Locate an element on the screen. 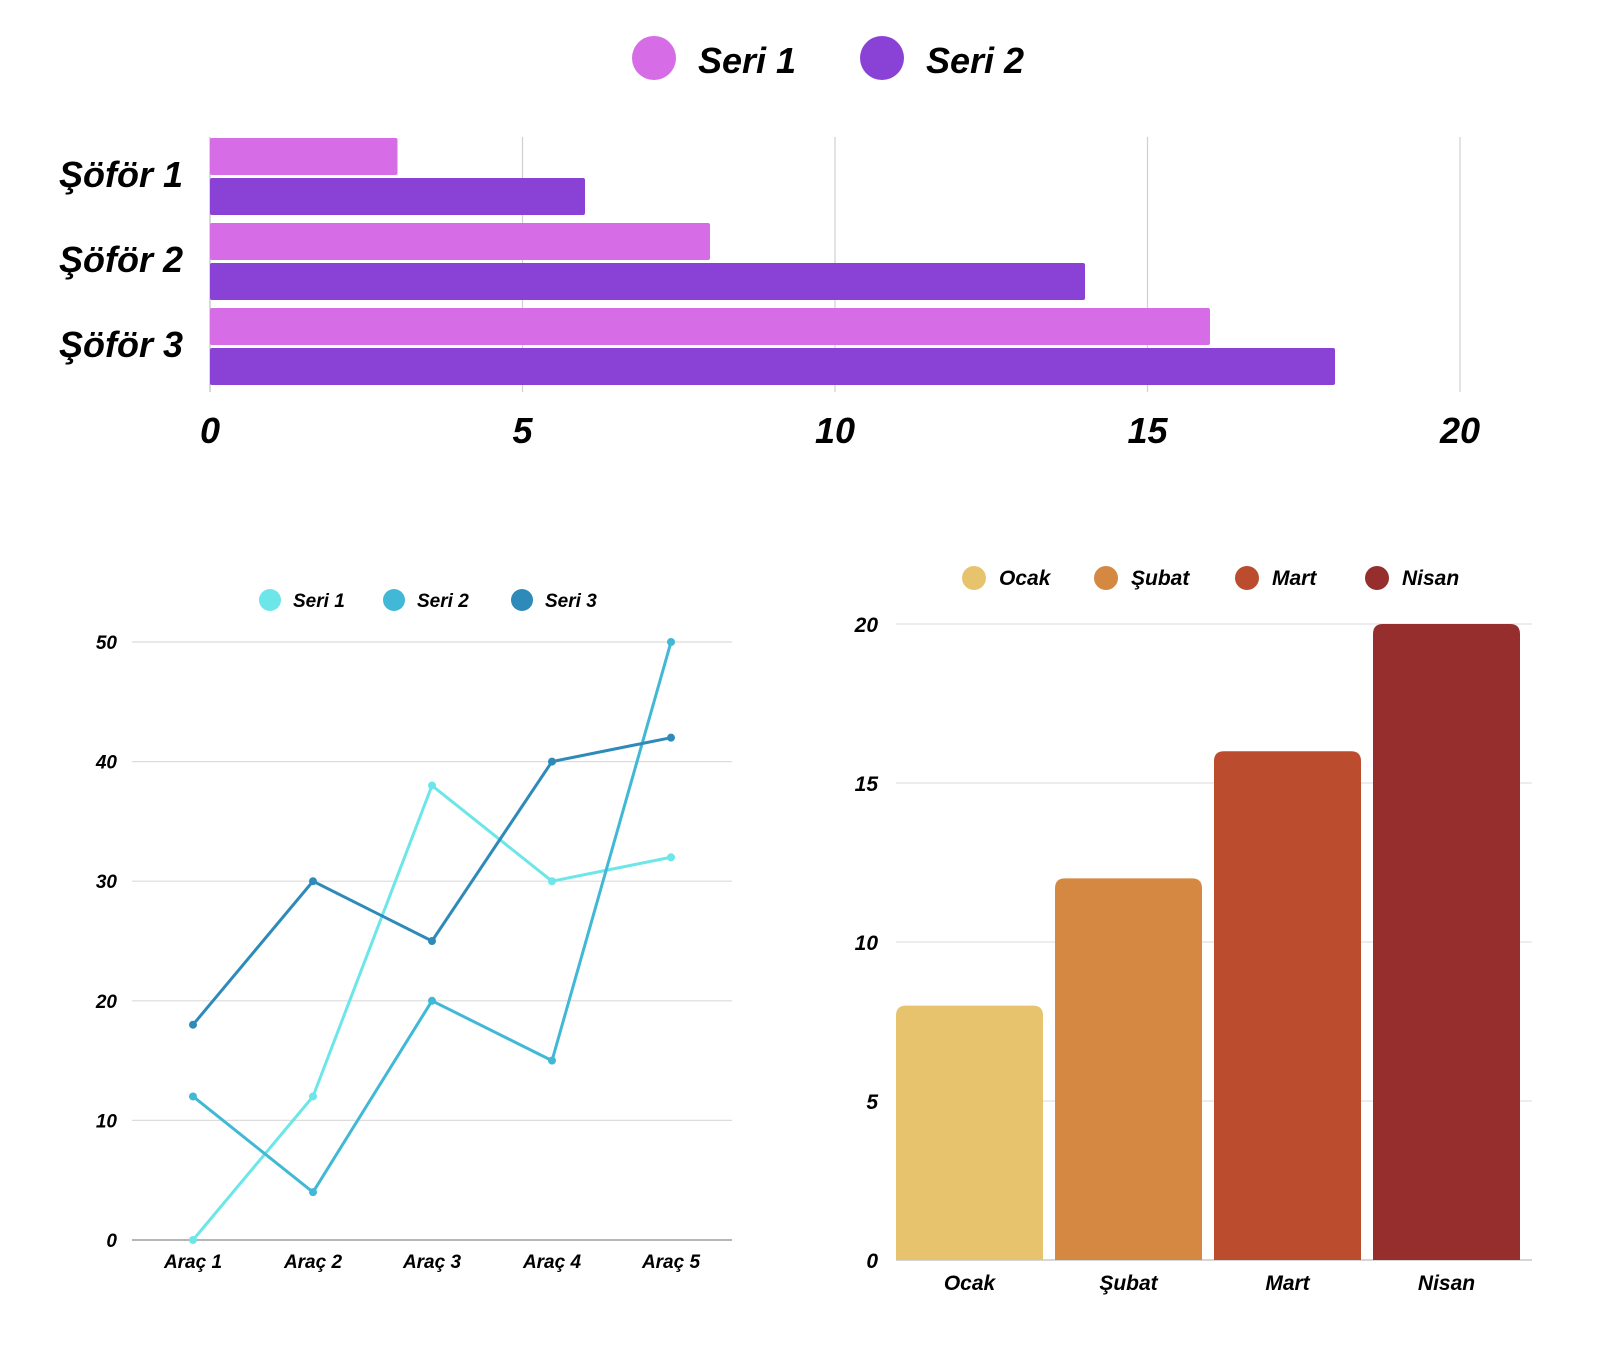 The width and height of the screenshot is (1620, 1364). x-tick-label: 5 is located at coordinates (522, 430).